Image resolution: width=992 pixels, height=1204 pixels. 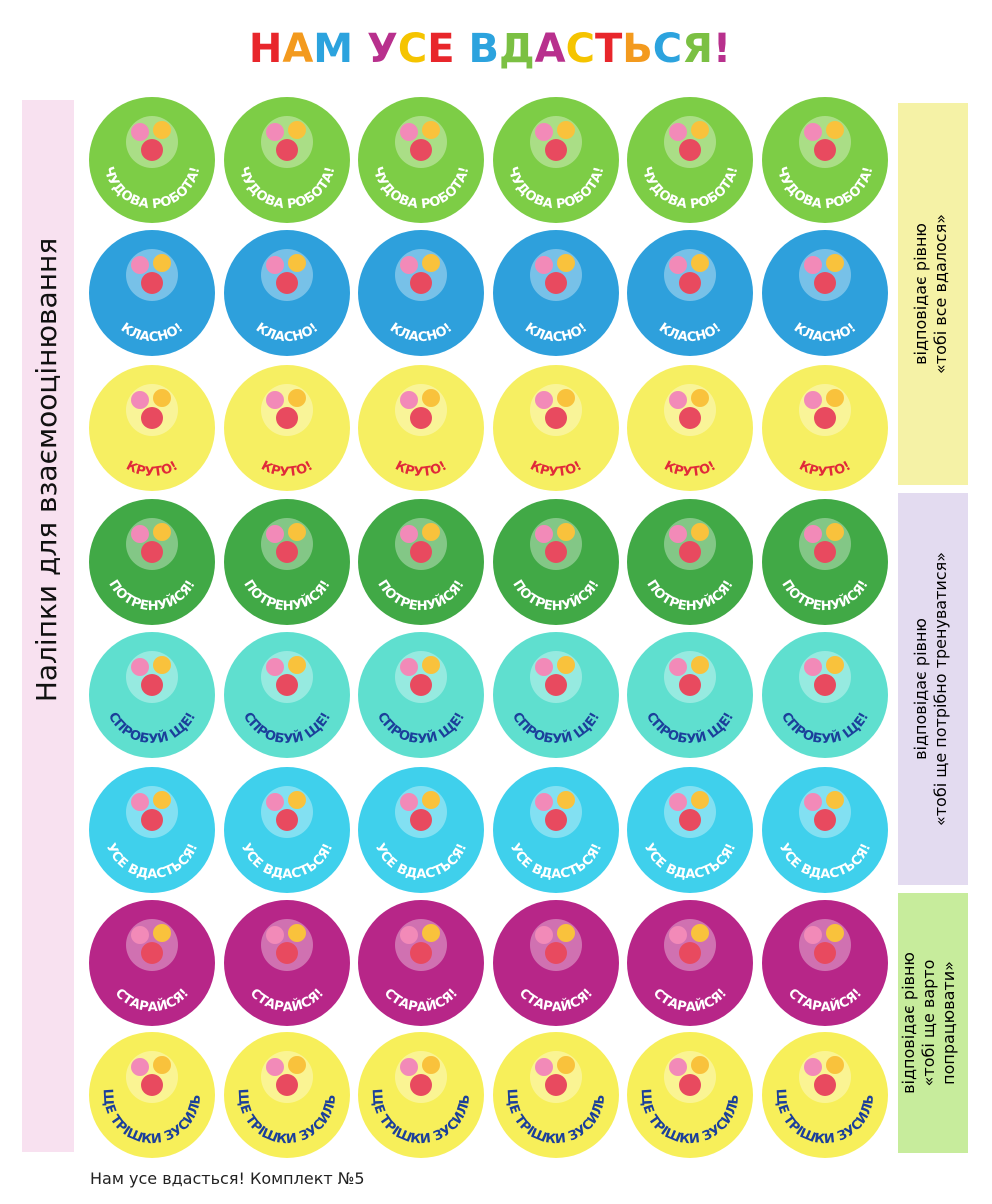 What do you see at coordinates (152, 160) in the screenshot?
I see `sticker: ЧУДОВА РОБОТА!` at bounding box center [152, 160].